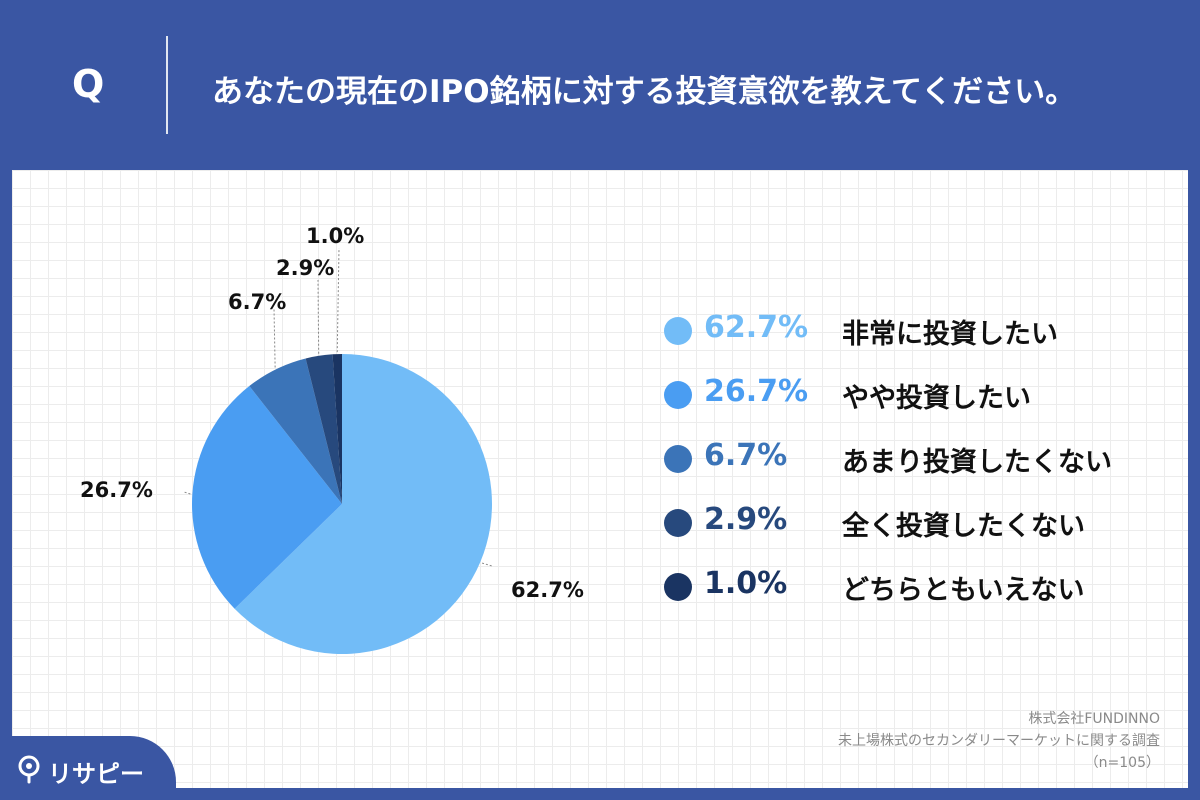 This screenshot has width=1200, height=800. I want to click on pie-label-neither: 1.0%, so click(335, 236).